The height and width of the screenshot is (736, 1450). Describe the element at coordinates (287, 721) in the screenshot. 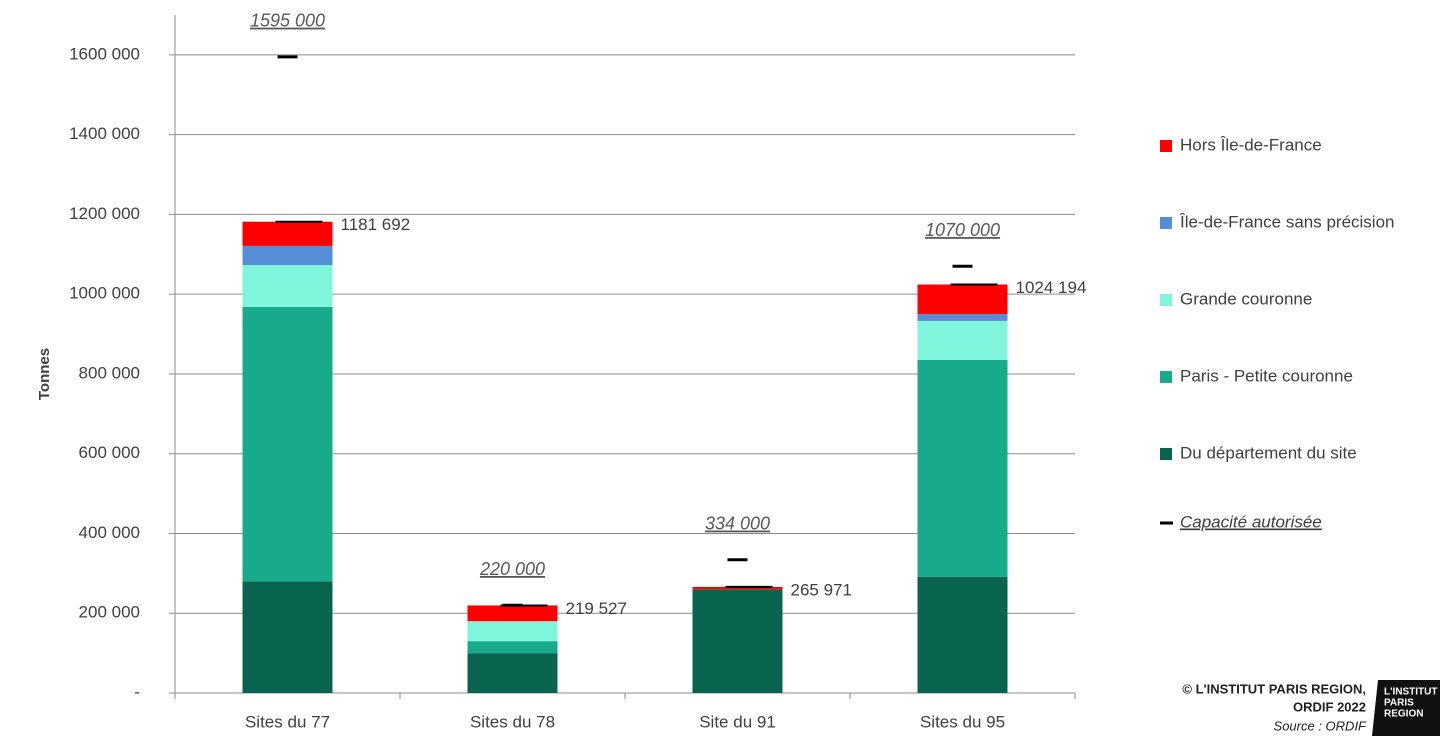

I see `x-tick-label: Sites du 77` at that location.